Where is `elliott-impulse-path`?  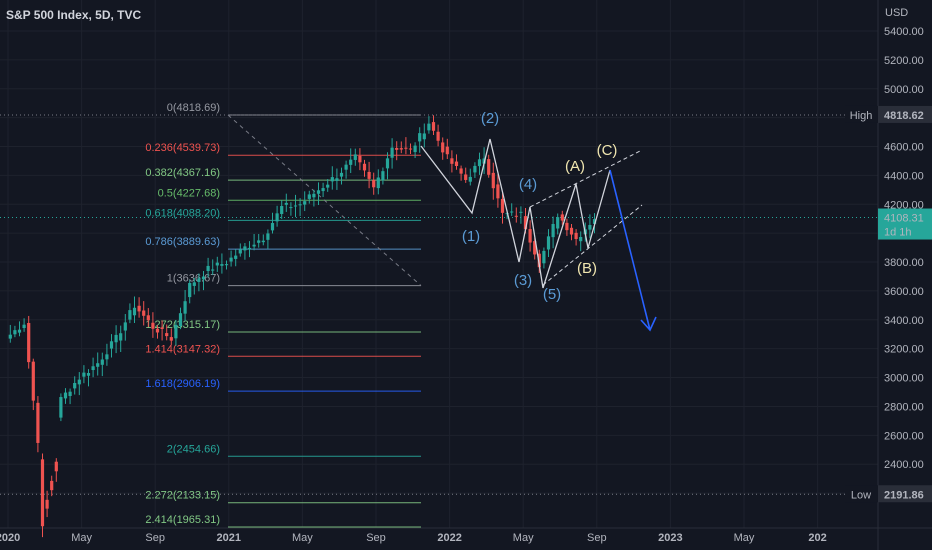 elliott-impulse-path is located at coordinates (482, 213).